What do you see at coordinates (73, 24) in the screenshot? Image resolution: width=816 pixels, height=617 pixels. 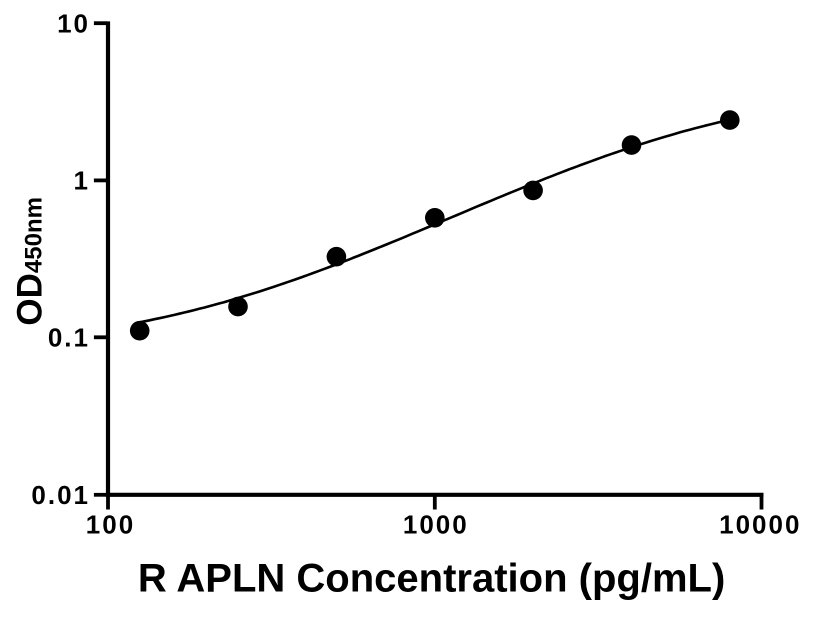 I see `svg-text: 10` at bounding box center [73, 24].